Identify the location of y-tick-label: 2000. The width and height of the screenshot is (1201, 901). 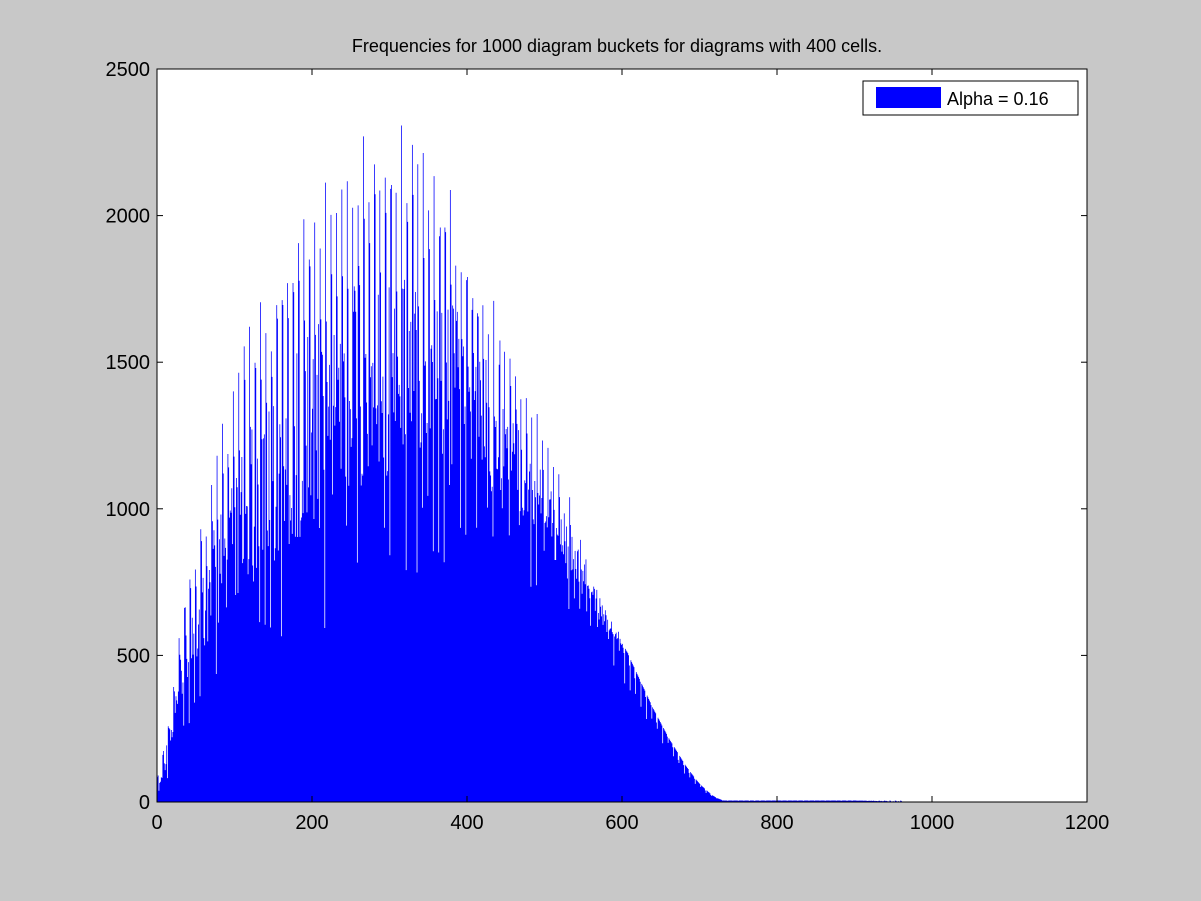
(128, 217).